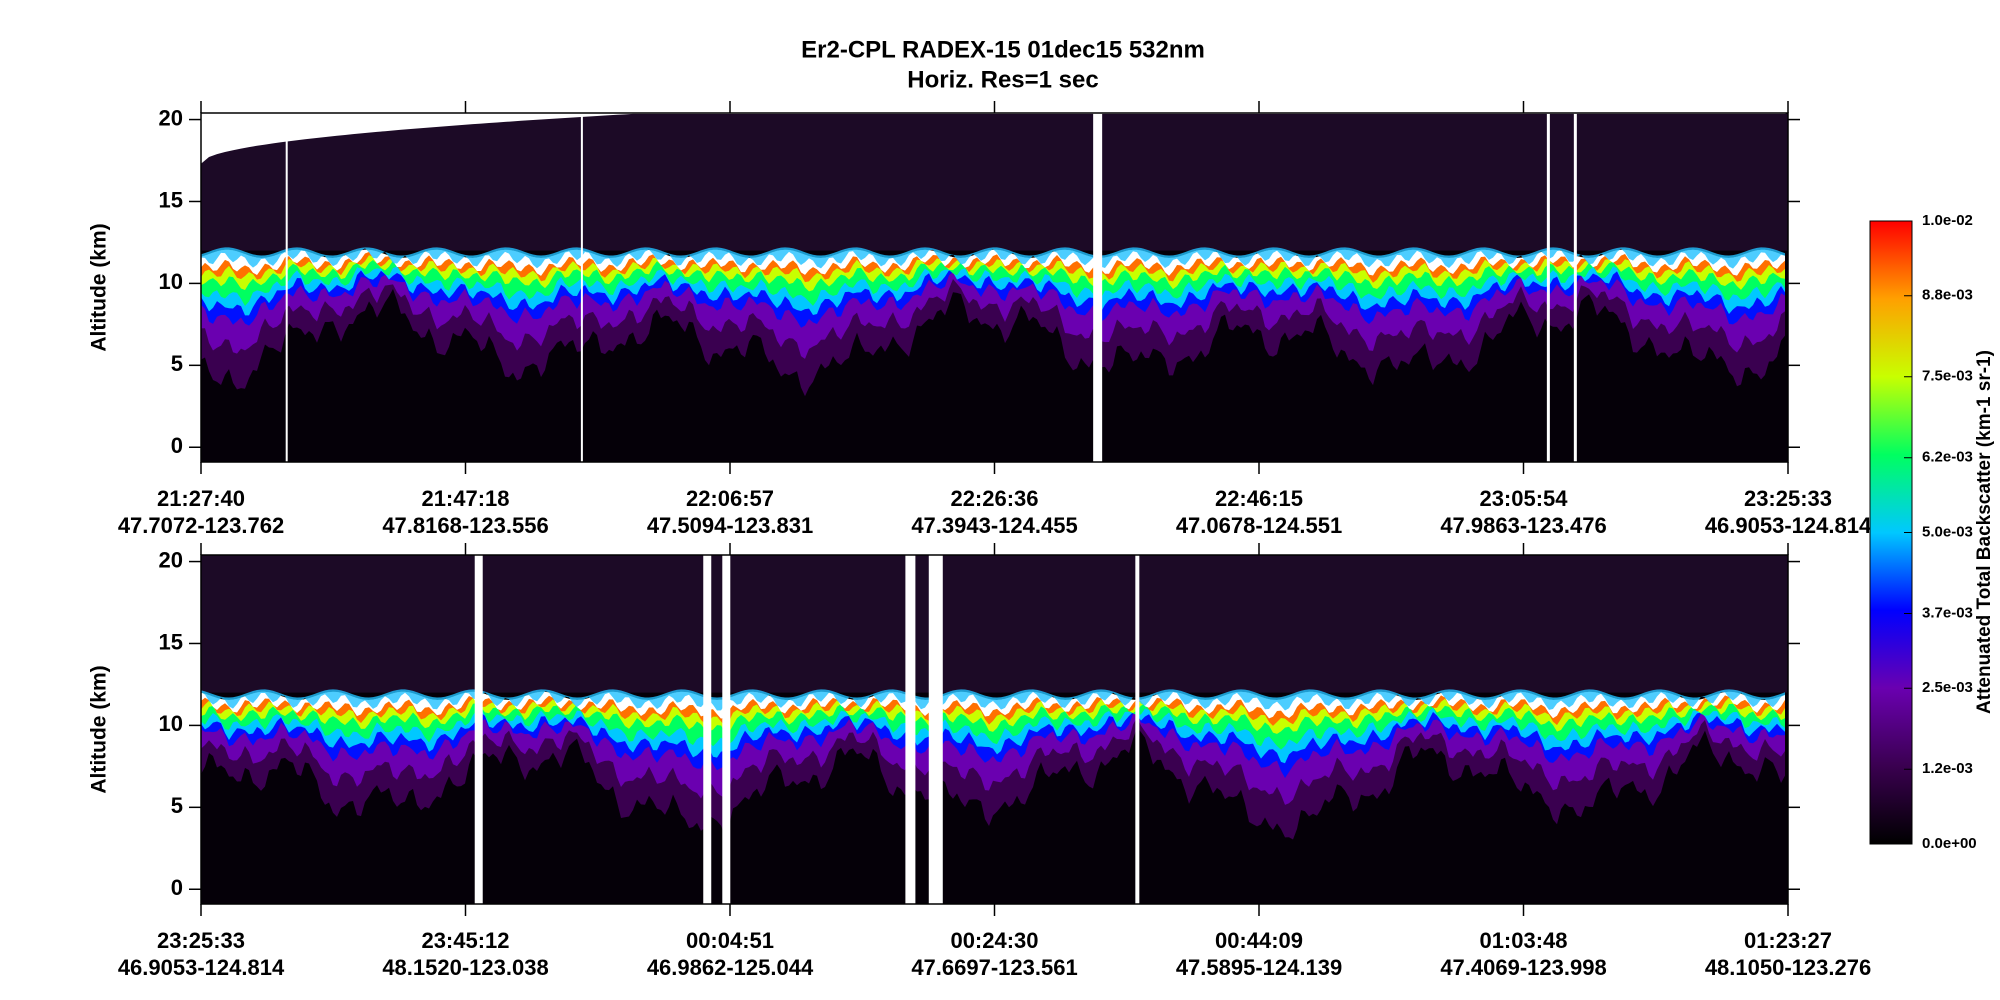 The height and width of the screenshot is (1000, 2000). What do you see at coordinates (1984, 532) in the screenshot?
I see `colorbar-label: Attenuated Total Backscatter (km-1 sr-1)` at bounding box center [1984, 532].